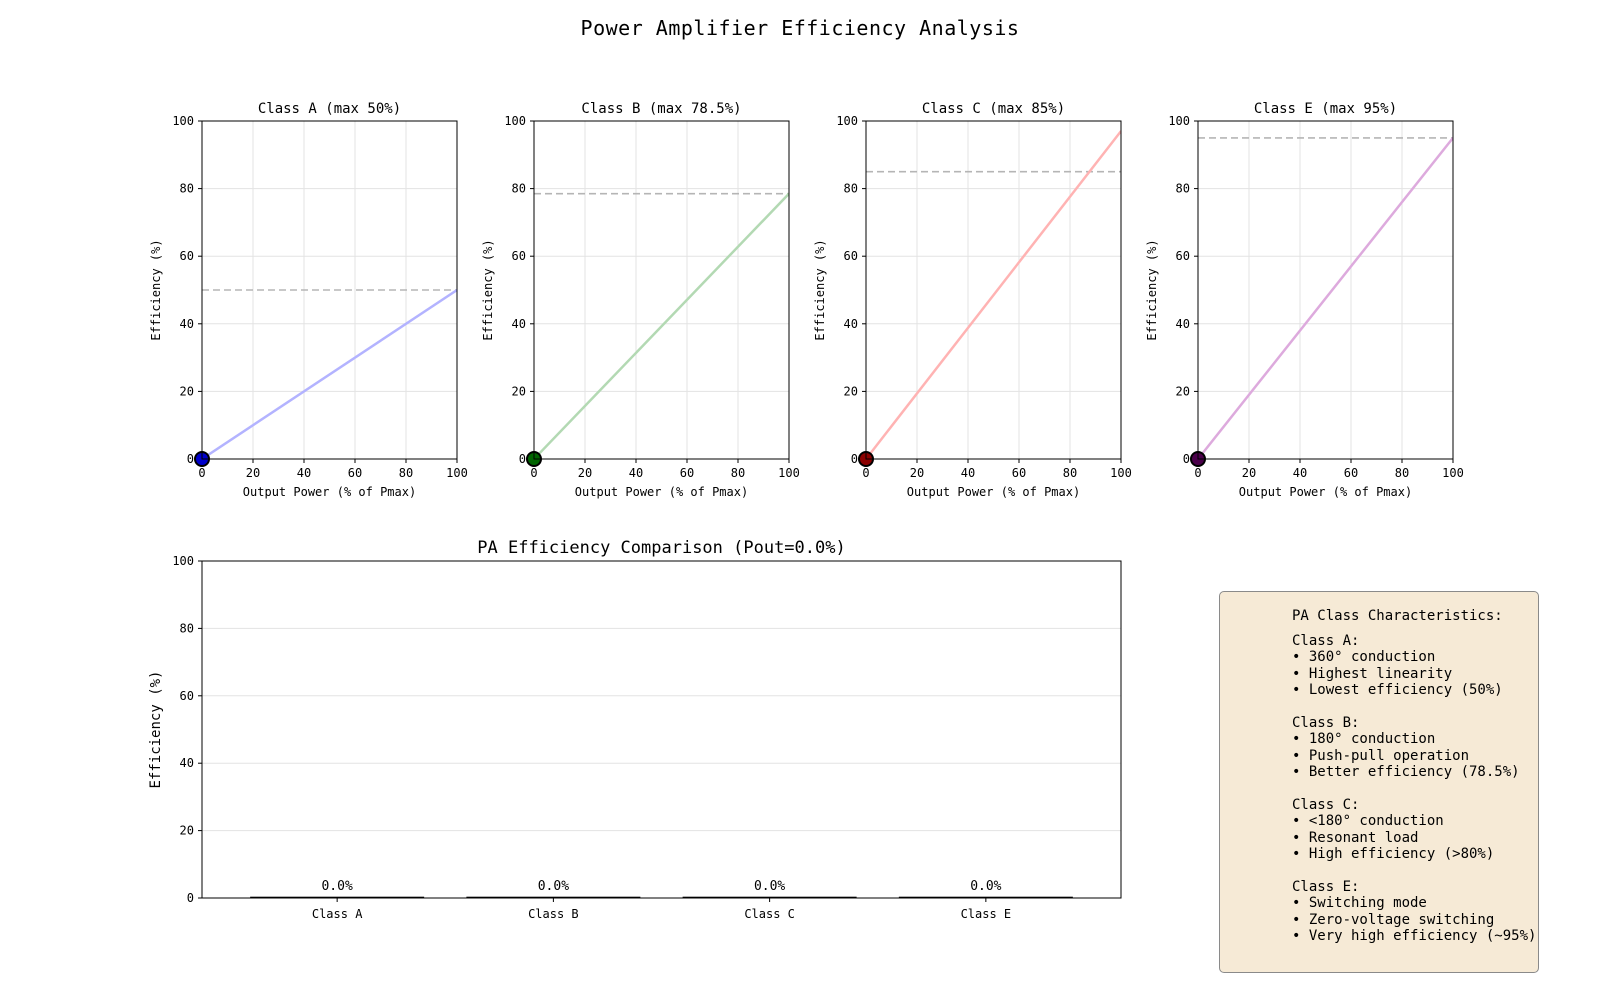  What do you see at coordinates (585, 473) in the screenshot?
I see `subplot-2-xtick-label-1: 20` at bounding box center [585, 473].